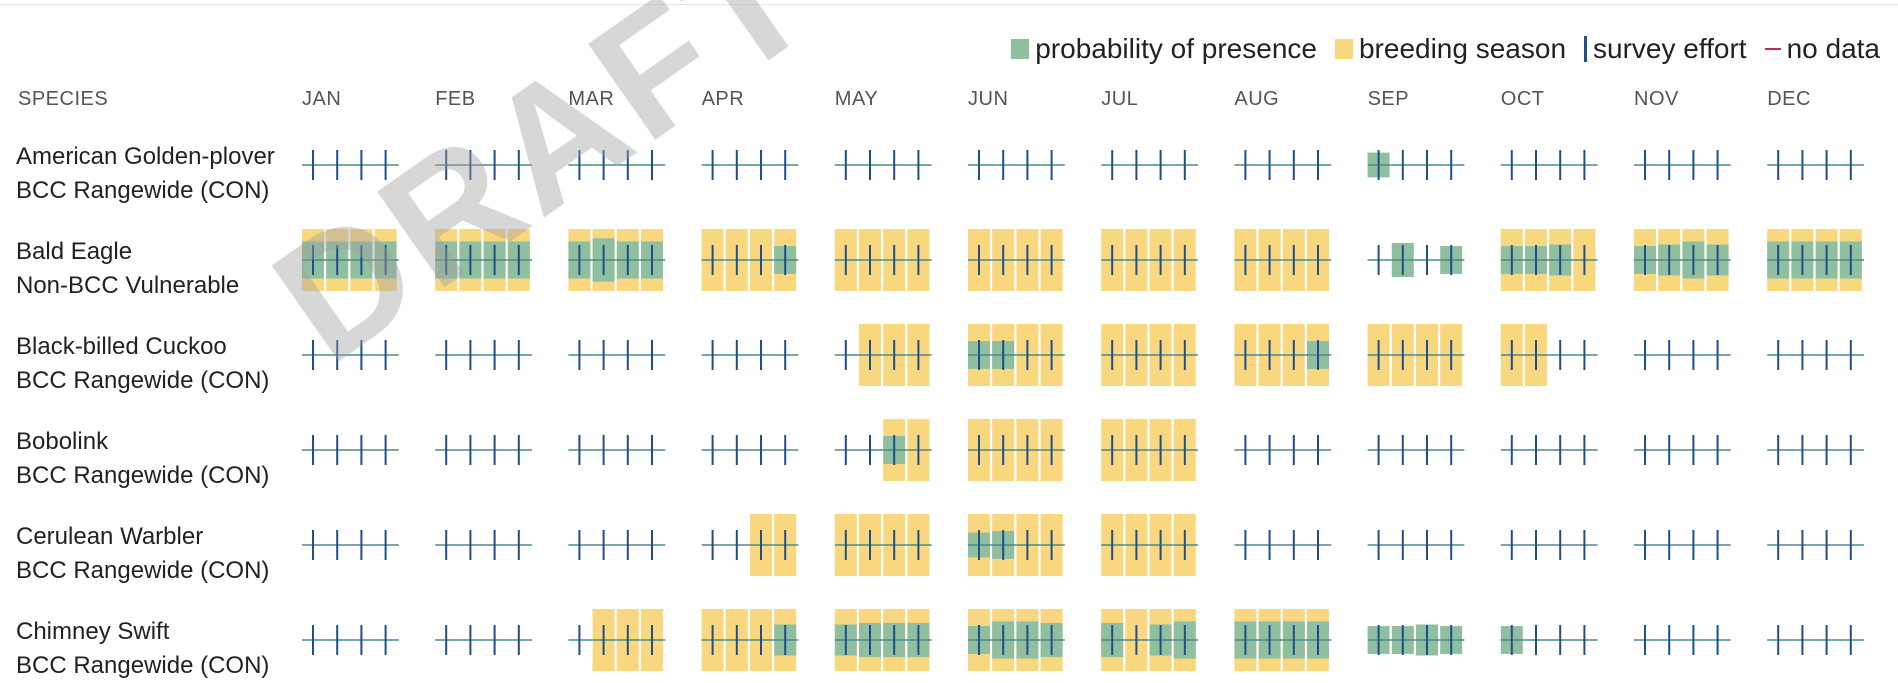 This screenshot has height=683, width=1898. What do you see at coordinates (1176, 48) in the screenshot?
I see `legend-presence-label: probability of presence` at bounding box center [1176, 48].